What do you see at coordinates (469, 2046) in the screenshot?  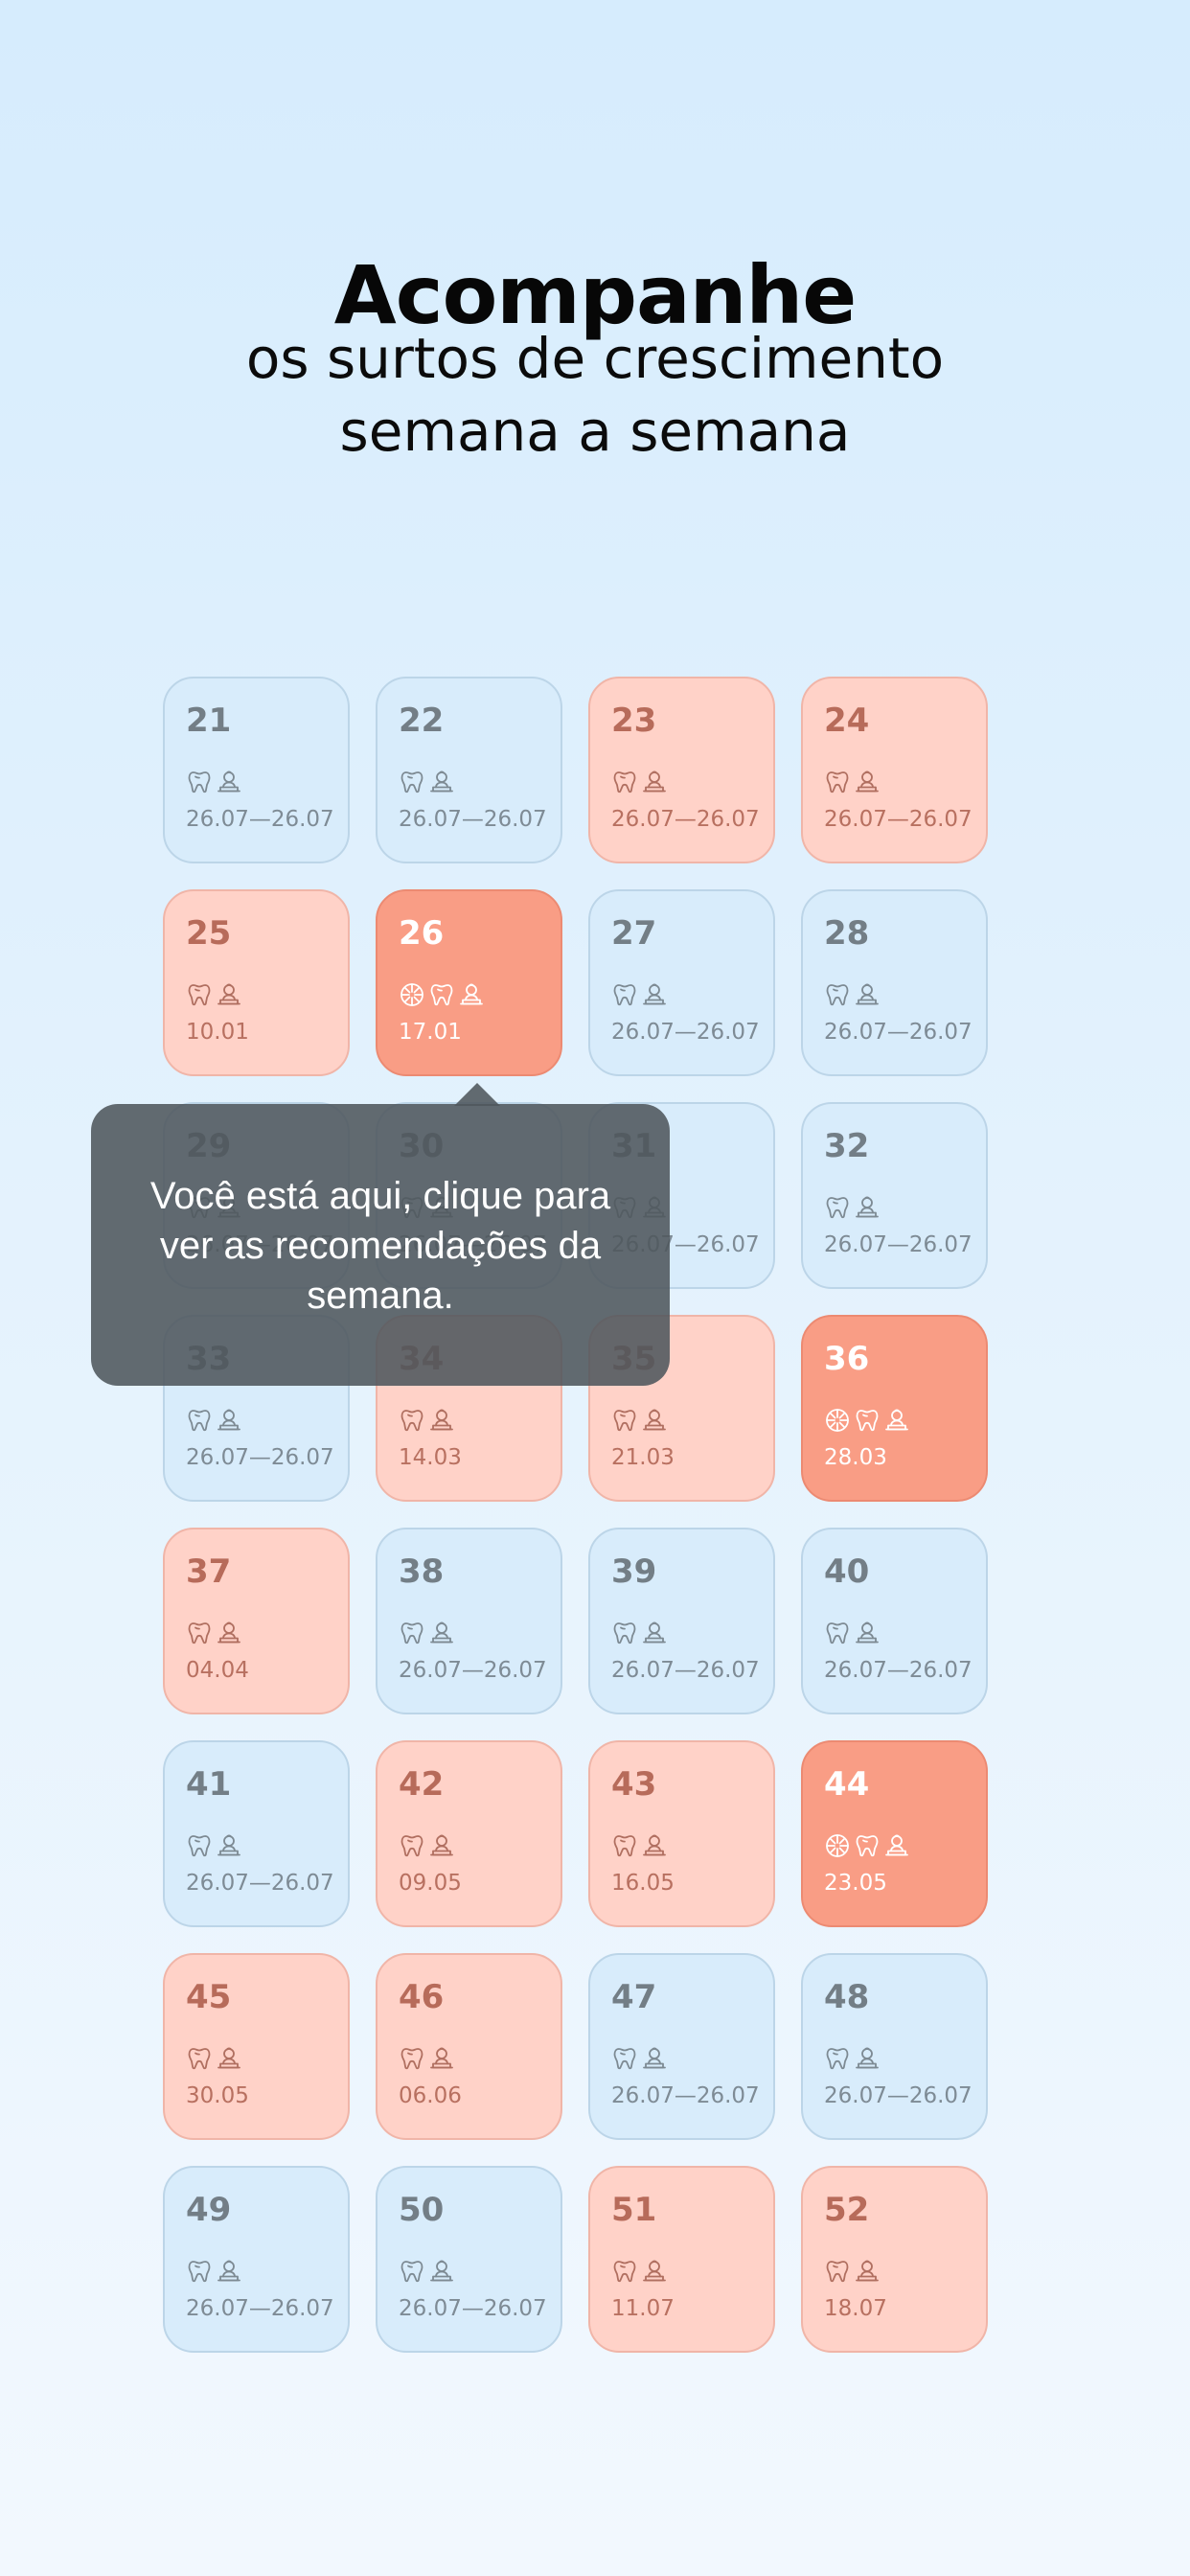 I see `week-card-46: 46 06.06` at bounding box center [469, 2046].